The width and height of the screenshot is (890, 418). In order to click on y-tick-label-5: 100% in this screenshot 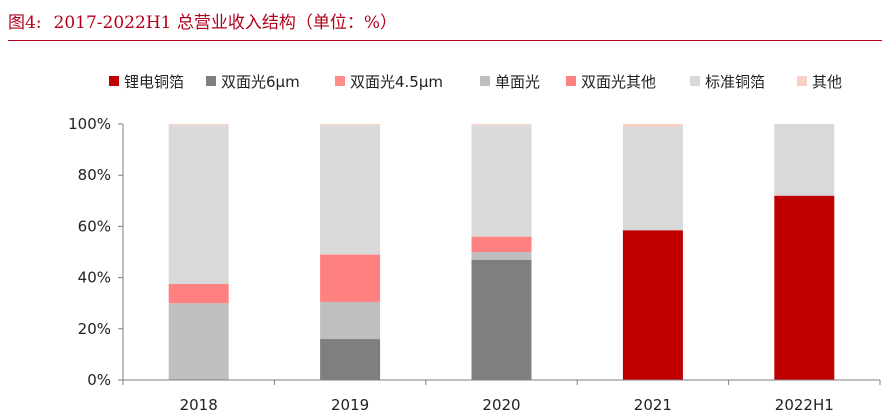, I will do `click(89, 124)`.